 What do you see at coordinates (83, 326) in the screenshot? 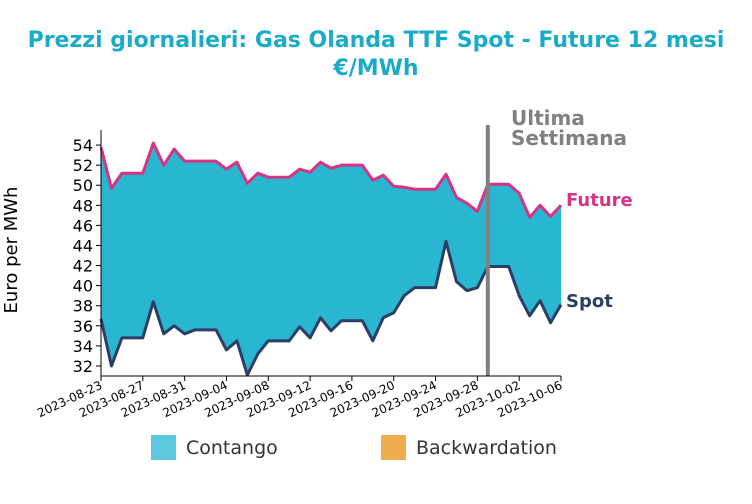
I see `y-tick-label-36: 36` at bounding box center [83, 326].